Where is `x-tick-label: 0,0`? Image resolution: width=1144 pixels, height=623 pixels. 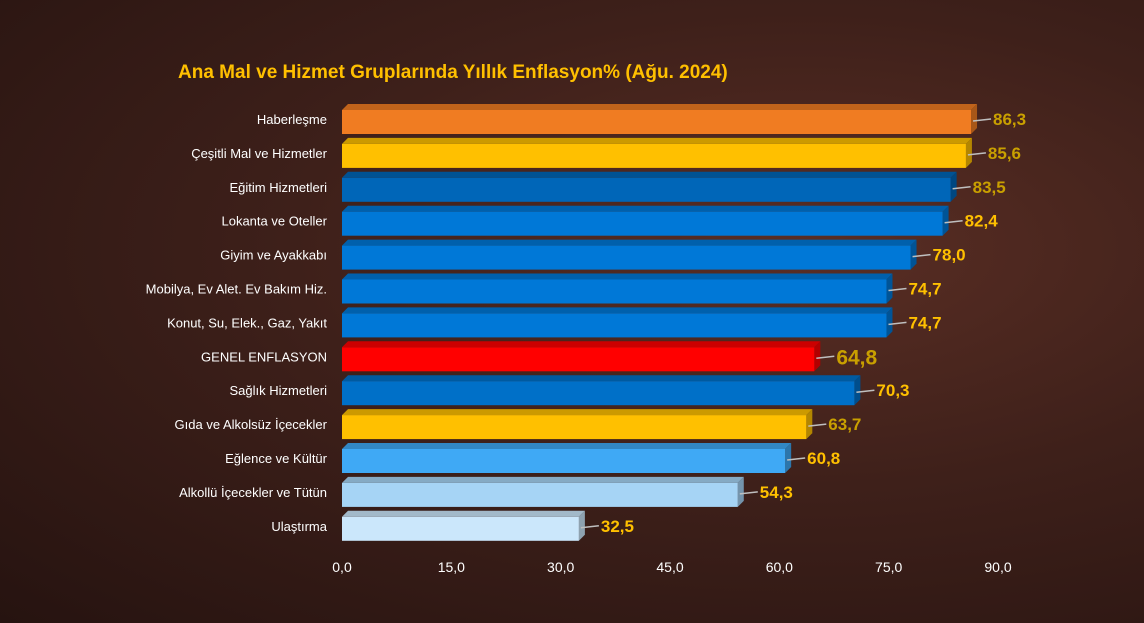 x-tick-label: 0,0 is located at coordinates (342, 567).